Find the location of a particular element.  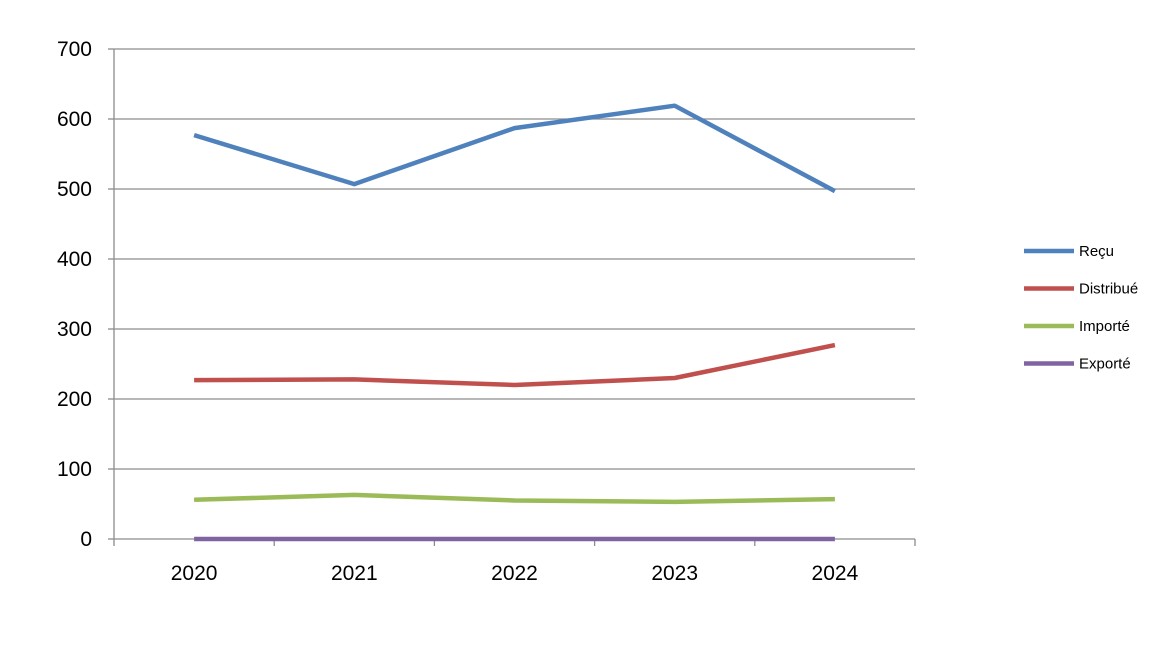

legend: Reçu Distribué Importé Exporté is located at coordinates (1081, 308).